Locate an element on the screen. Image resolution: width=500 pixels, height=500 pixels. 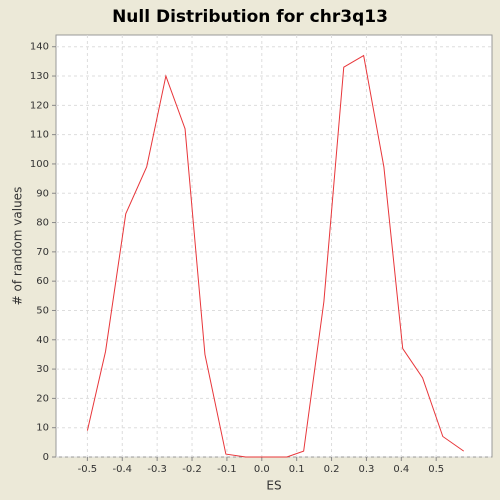
y-tick-label: 80 is located at coordinates (42, 223).